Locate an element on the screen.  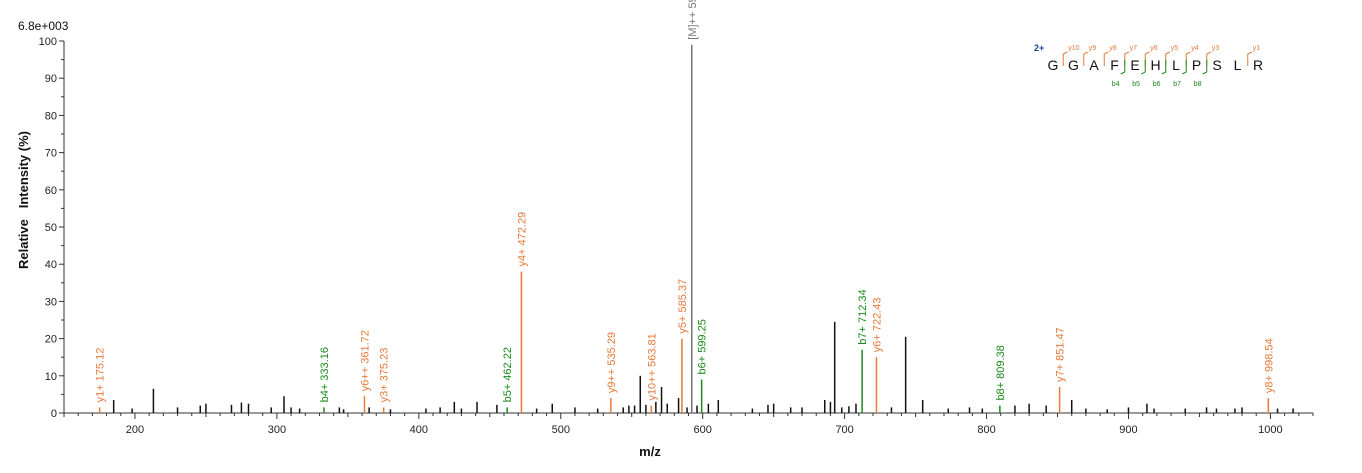
x-tick-label: 500 is located at coordinates (561, 430).